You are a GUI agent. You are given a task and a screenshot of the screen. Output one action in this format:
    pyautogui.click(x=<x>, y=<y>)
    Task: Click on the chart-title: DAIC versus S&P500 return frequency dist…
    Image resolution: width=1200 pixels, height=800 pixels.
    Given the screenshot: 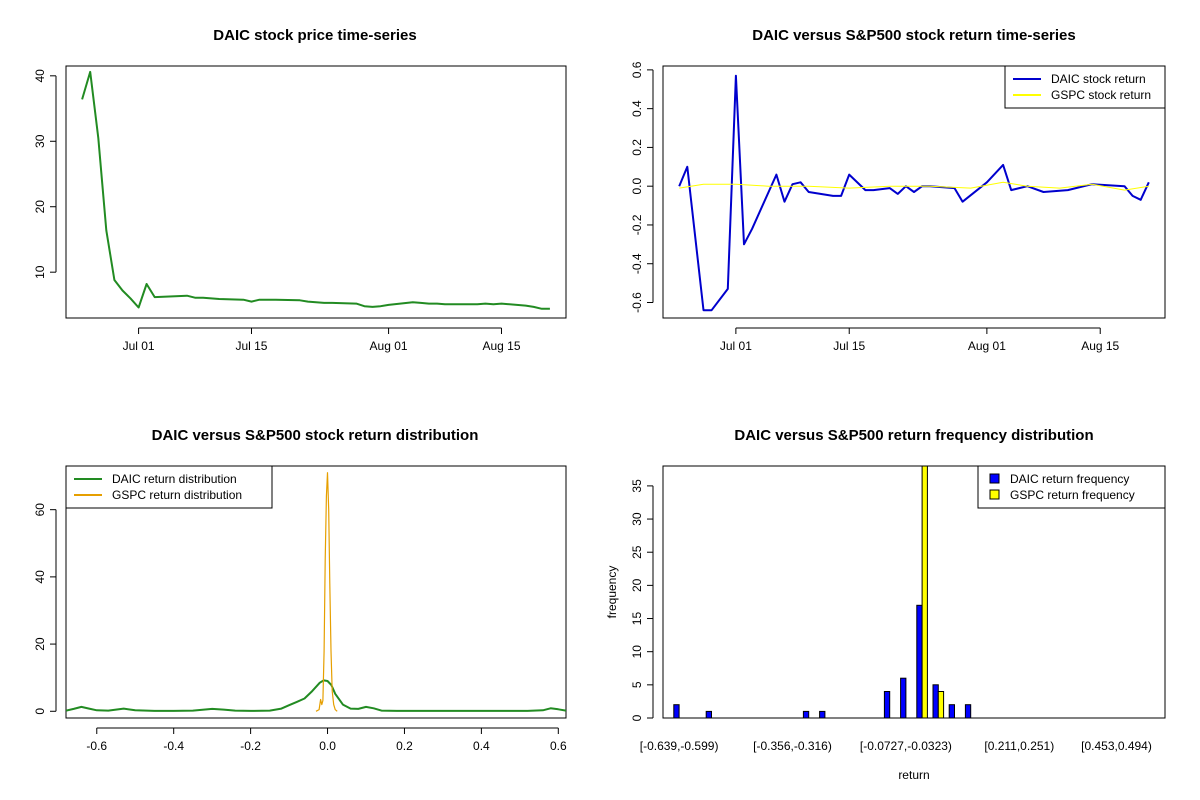 What is the action you would take?
    pyautogui.click(x=913, y=435)
    